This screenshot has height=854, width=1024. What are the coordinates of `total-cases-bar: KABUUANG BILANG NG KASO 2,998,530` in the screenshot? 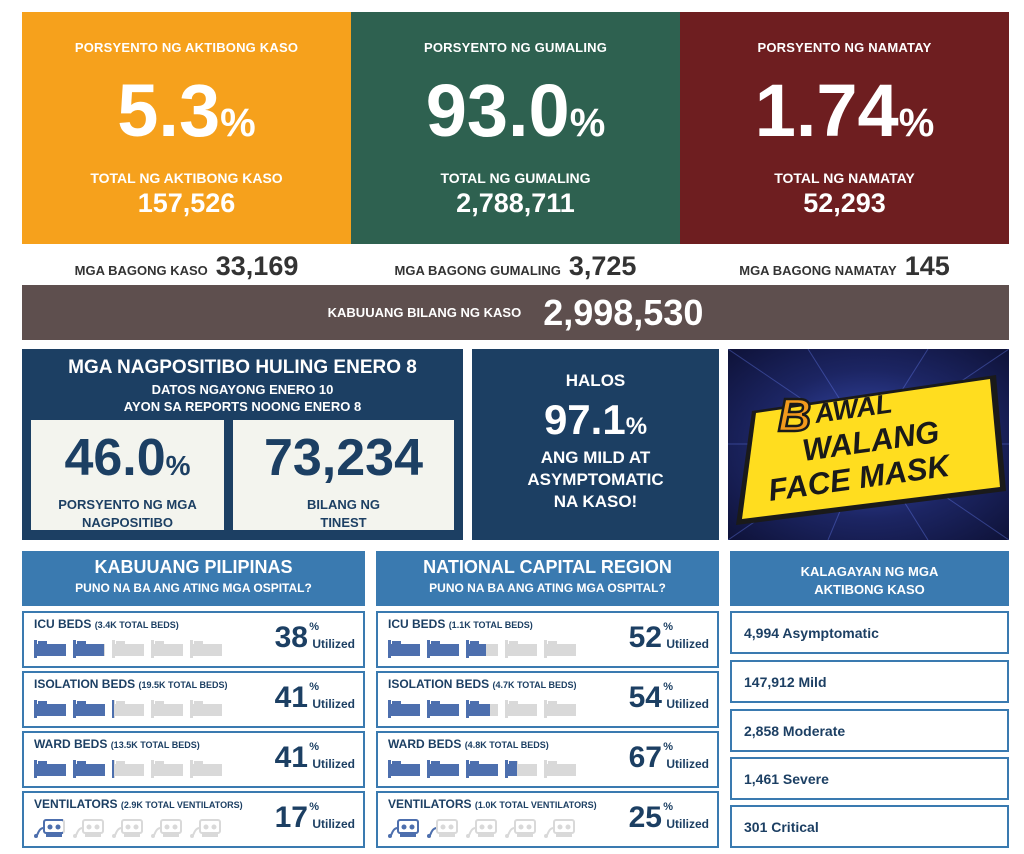 It's located at (515, 312).